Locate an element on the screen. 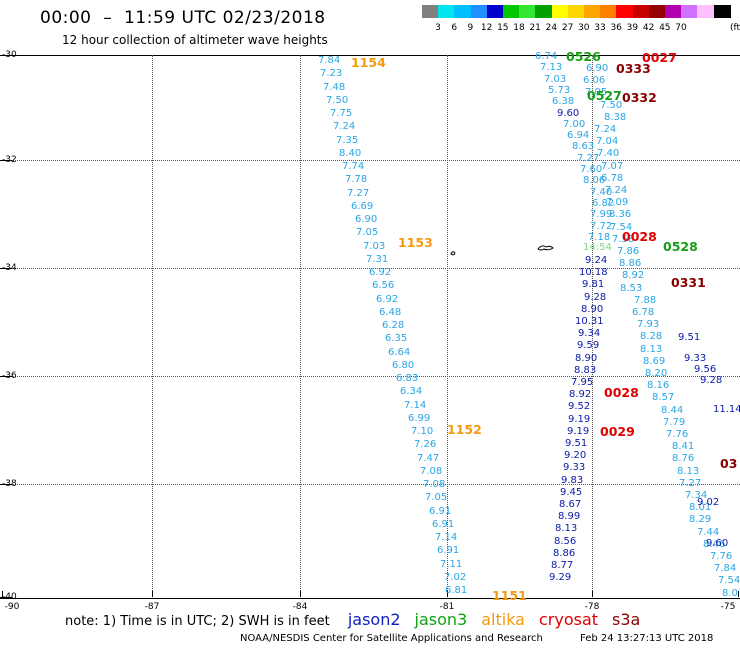 The width and height of the screenshot is (740, 650). wave-height-value: 7.23 is located at coordinates (331, 74).